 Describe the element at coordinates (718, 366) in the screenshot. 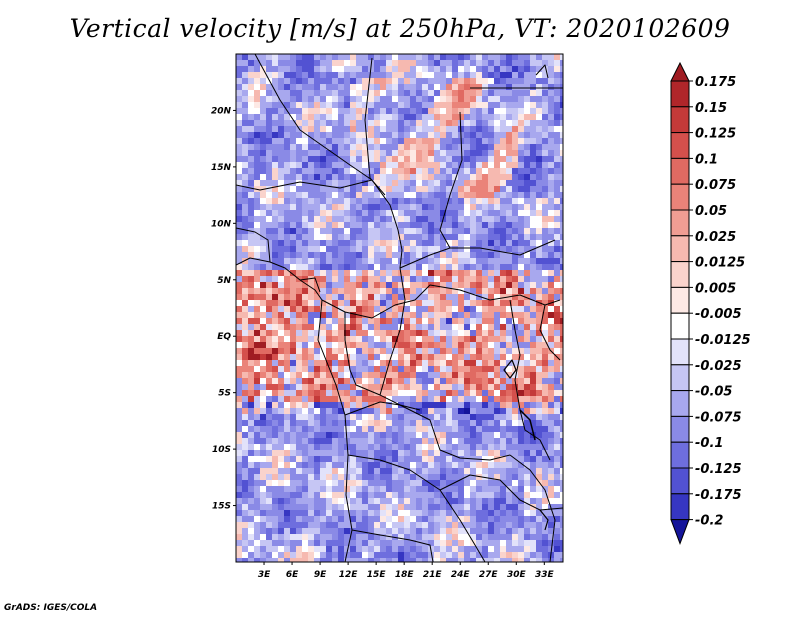

I see `colorbar-label: -0.025` at that location.